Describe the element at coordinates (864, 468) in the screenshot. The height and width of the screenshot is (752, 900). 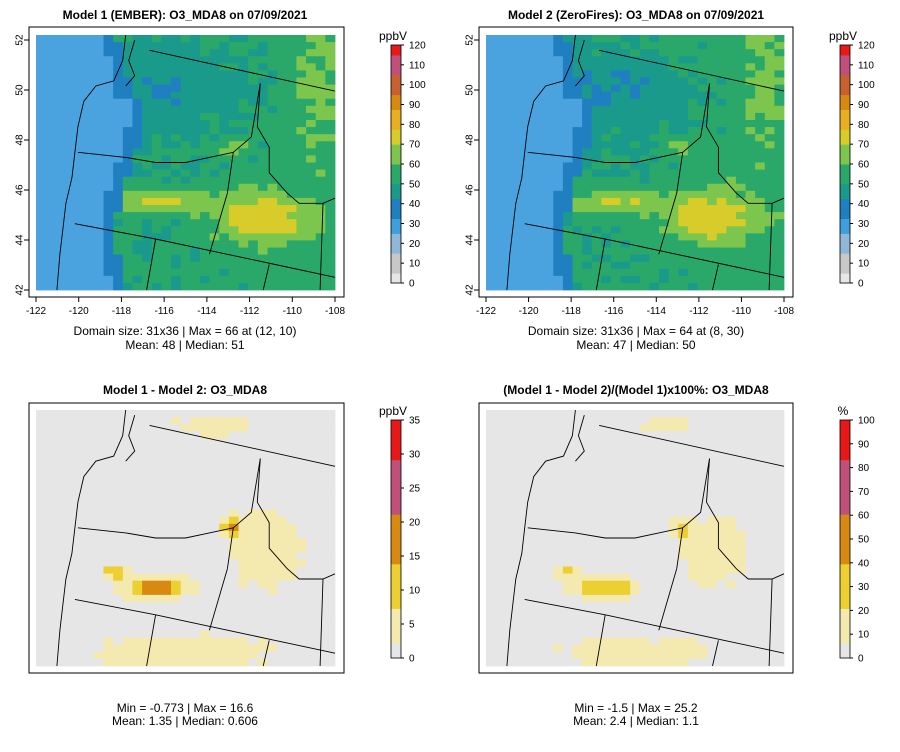
I see `colorbar-tick-label: 80` at that location.